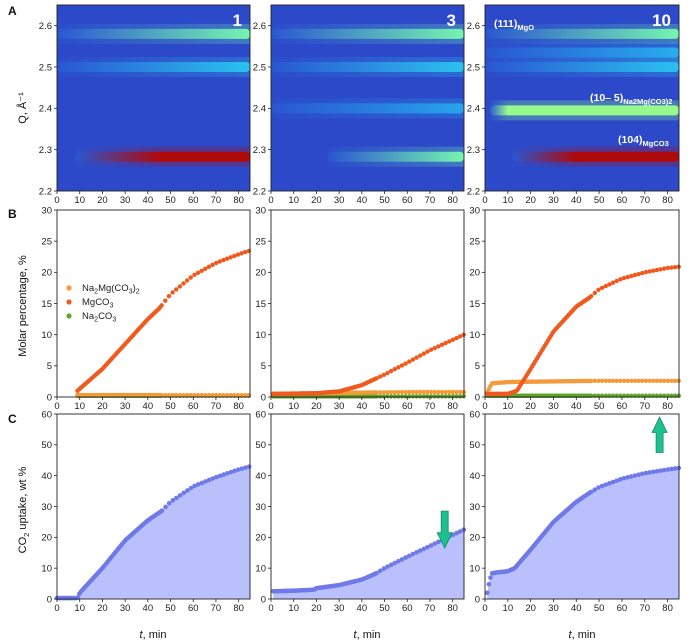 Image resolution: width=697 pixels, height=643 pixels. What do you see at coordinates (46, 476) in the screenshot?
I see `uptake-1-ytick-40: 40` at bounding box center [46, 476].